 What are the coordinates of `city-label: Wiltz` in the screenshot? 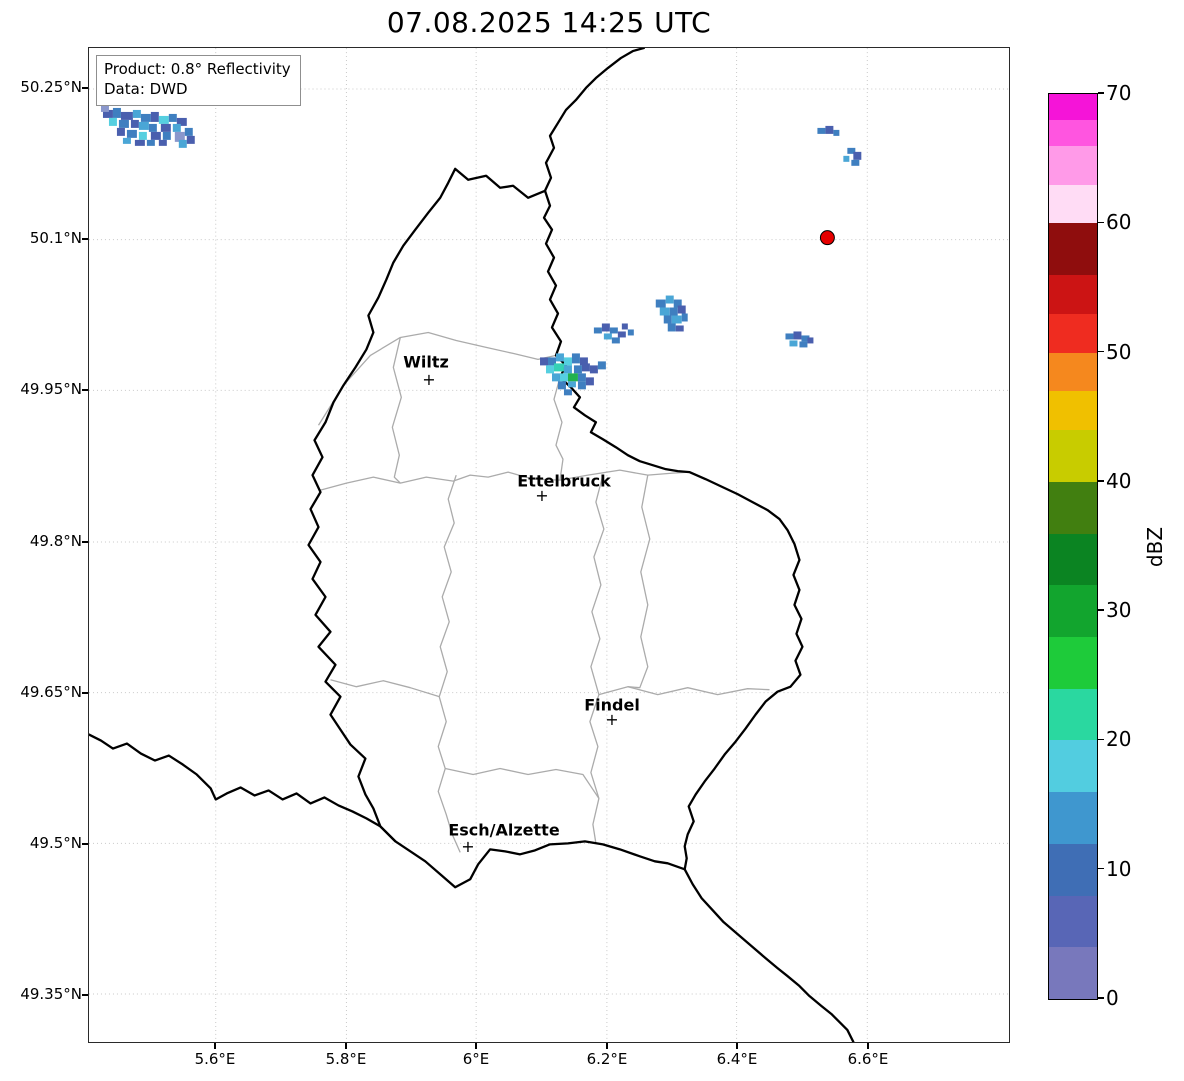 It's located at (426, 362).